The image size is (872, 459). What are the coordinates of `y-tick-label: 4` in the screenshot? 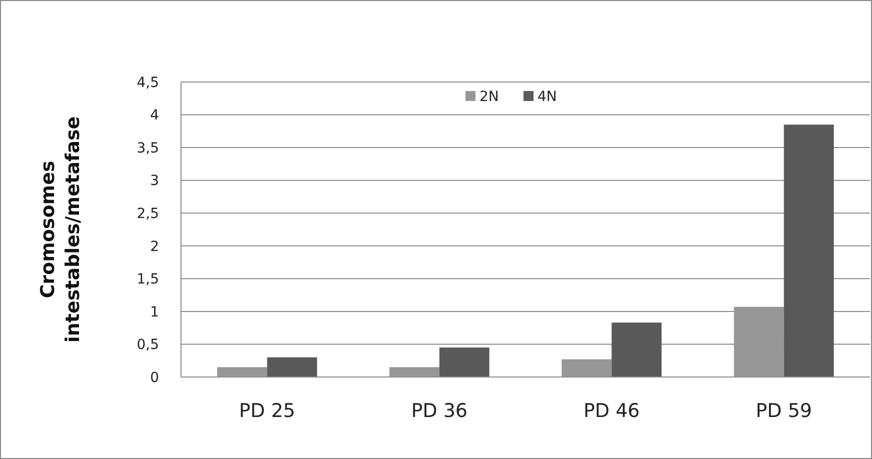 It's located at (155, 116).